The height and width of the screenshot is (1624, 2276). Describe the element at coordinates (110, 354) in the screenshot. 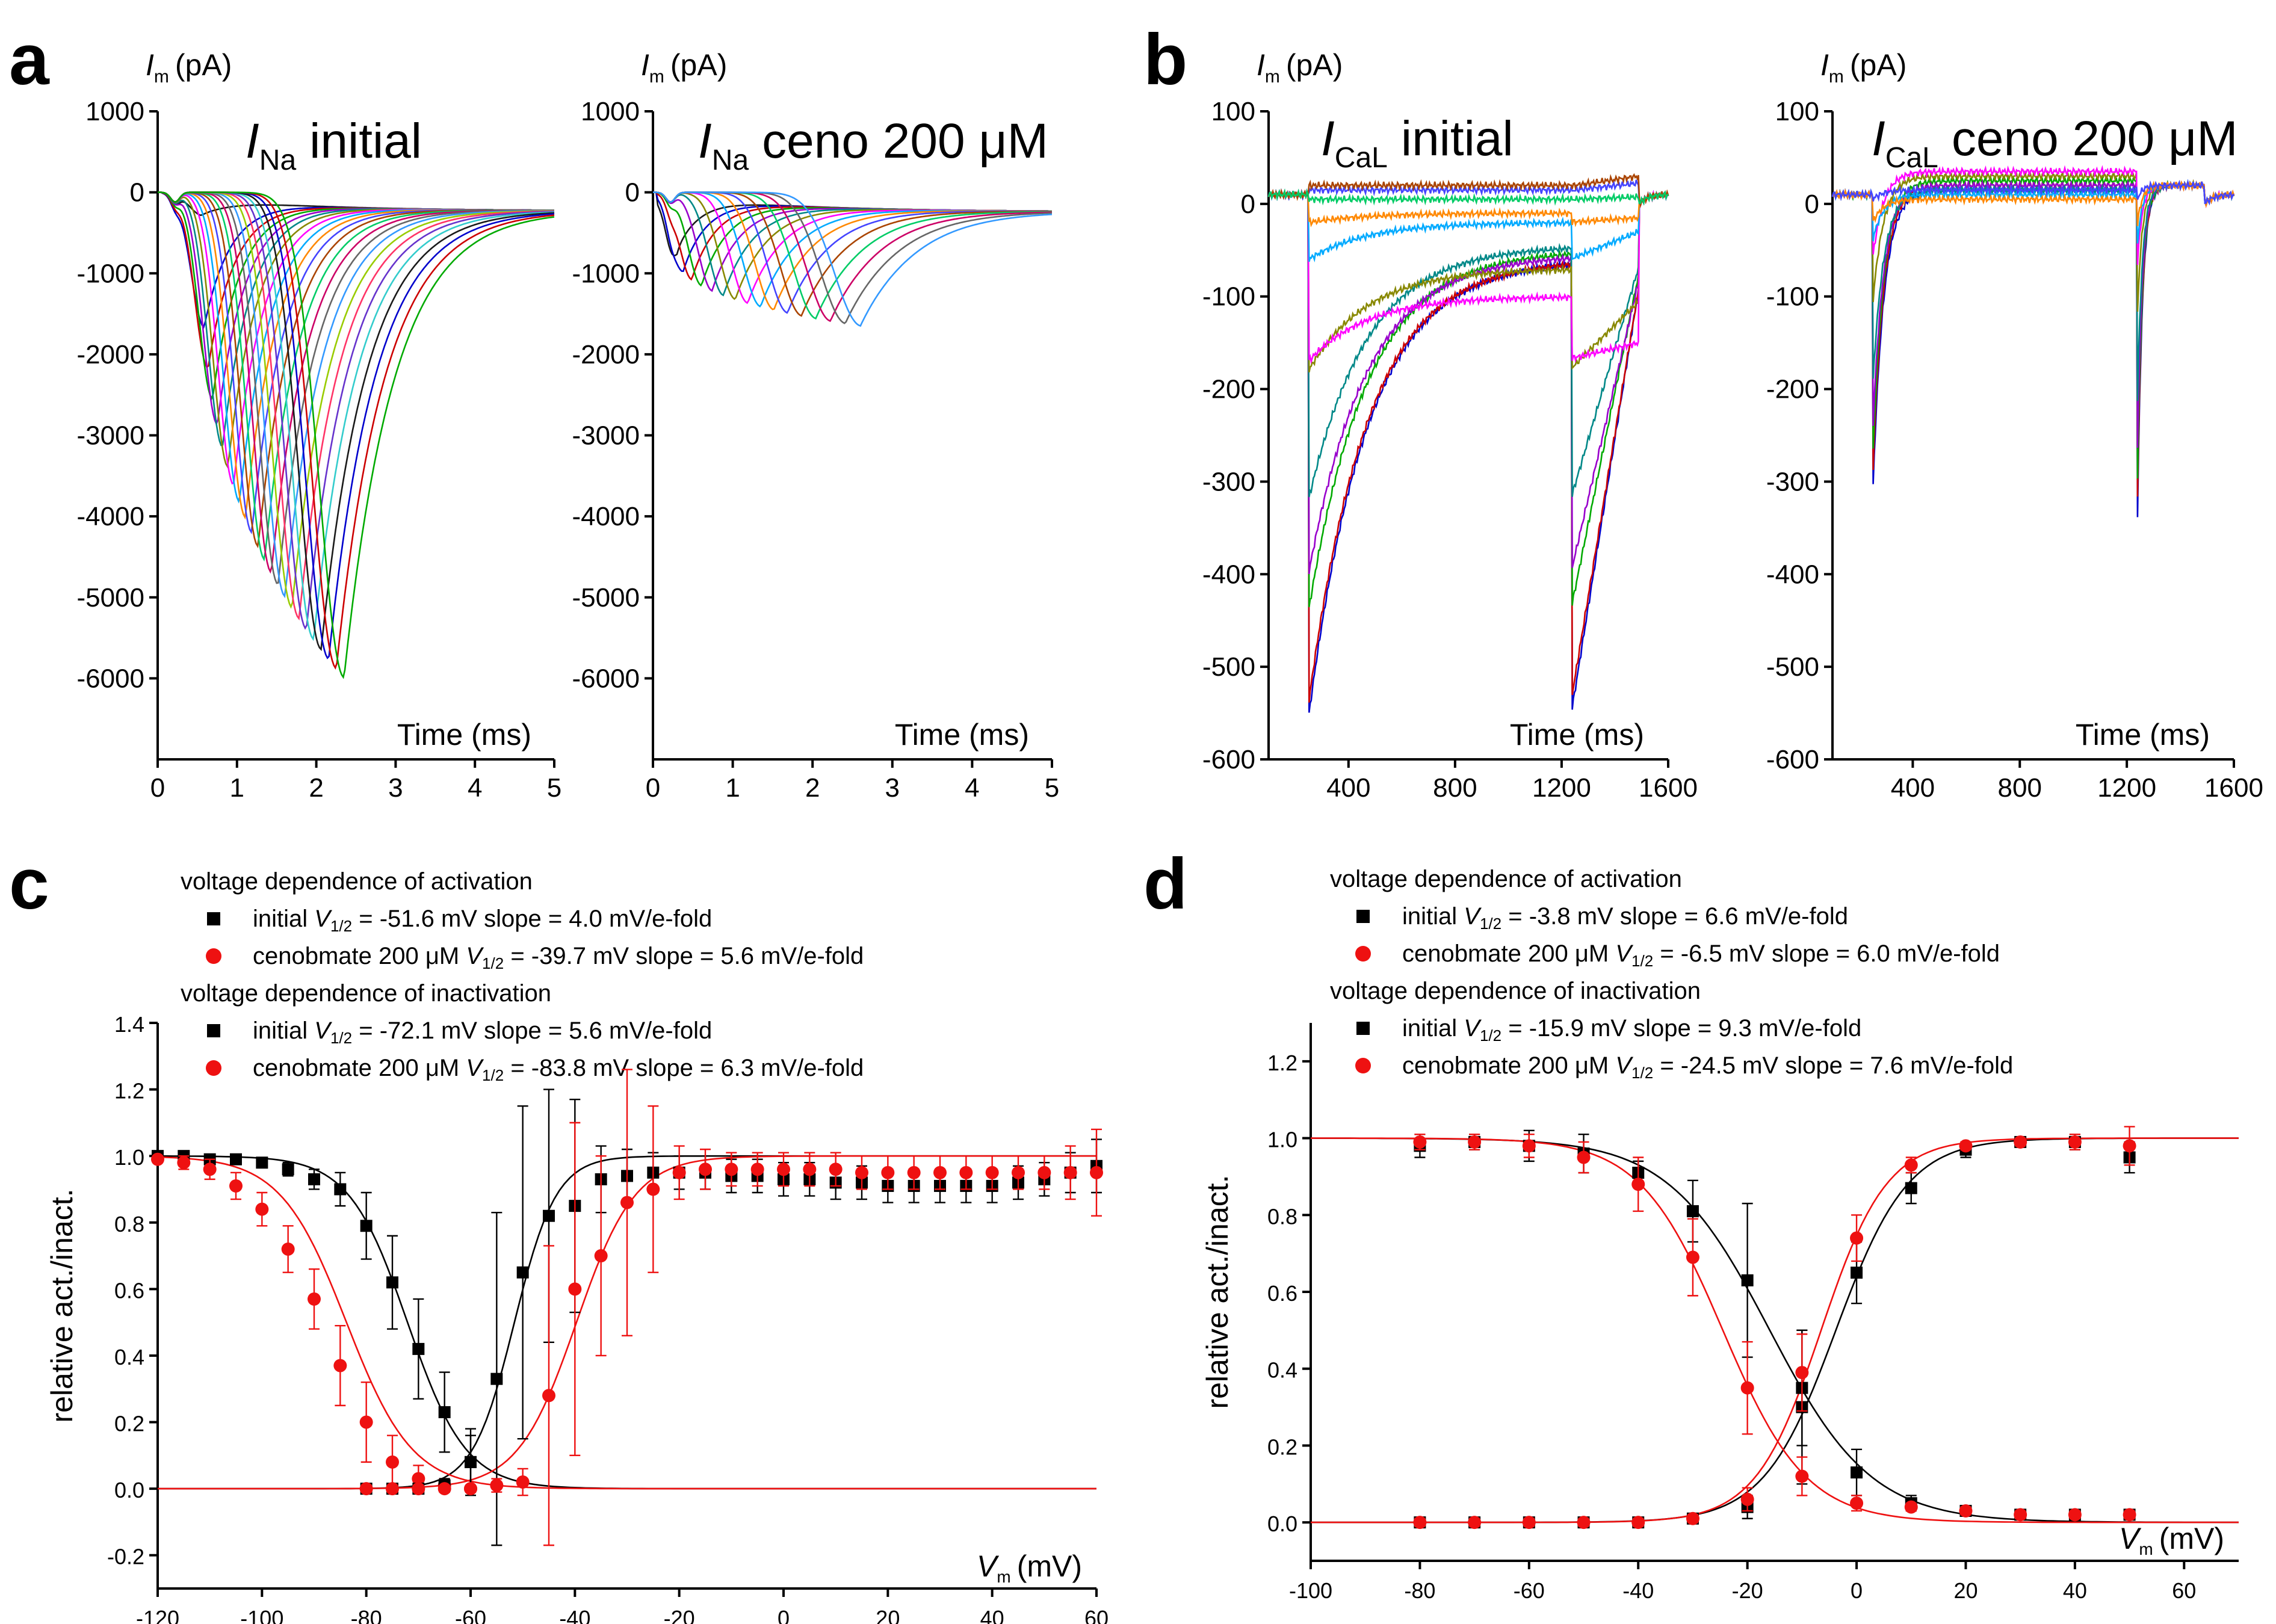

I see `y-tick-label: -2000` at that location.